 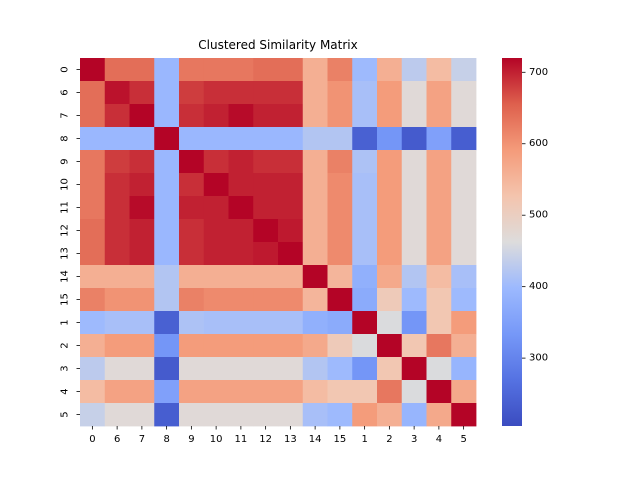 I want to click on y-tick-label: 11, so click(x=65, y=207).